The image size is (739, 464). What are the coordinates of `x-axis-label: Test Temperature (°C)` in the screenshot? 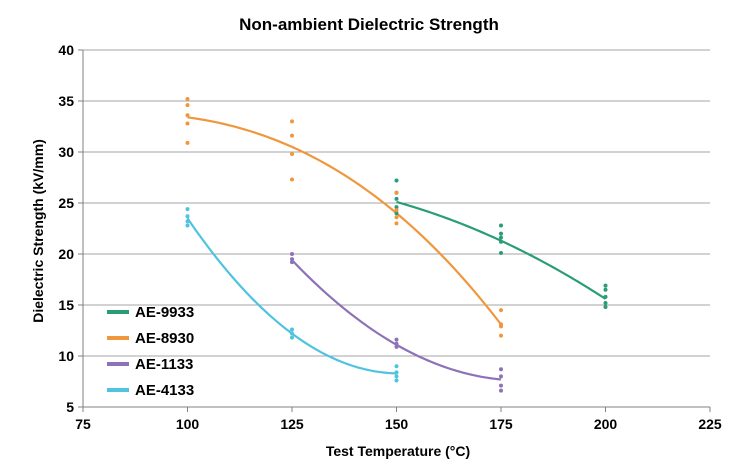 It's located at (398, 451).